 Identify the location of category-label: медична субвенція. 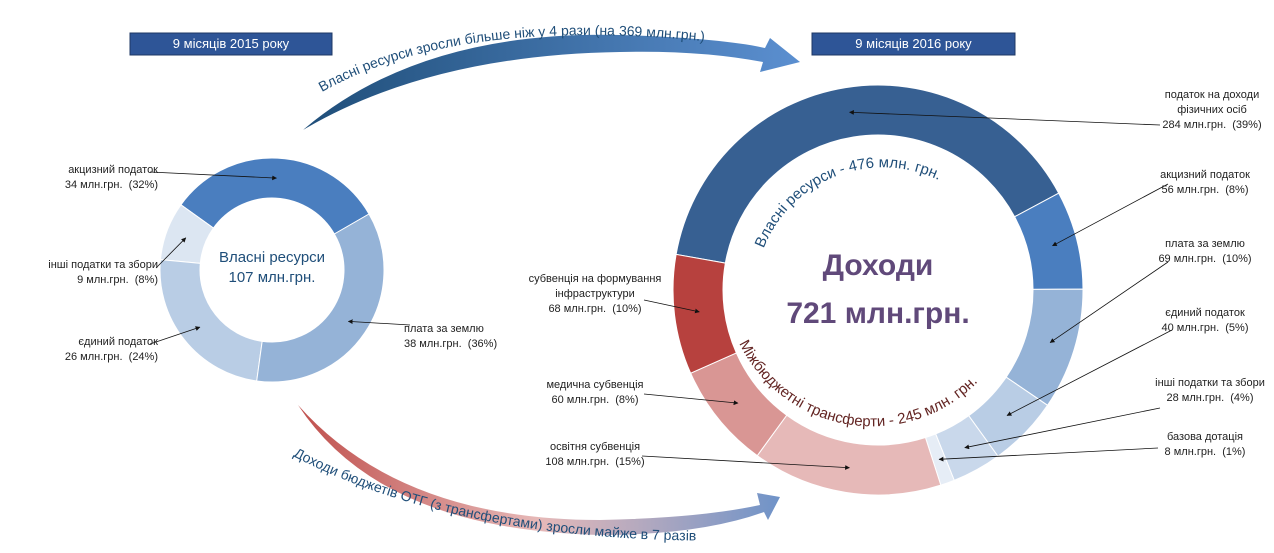
(595, 385).